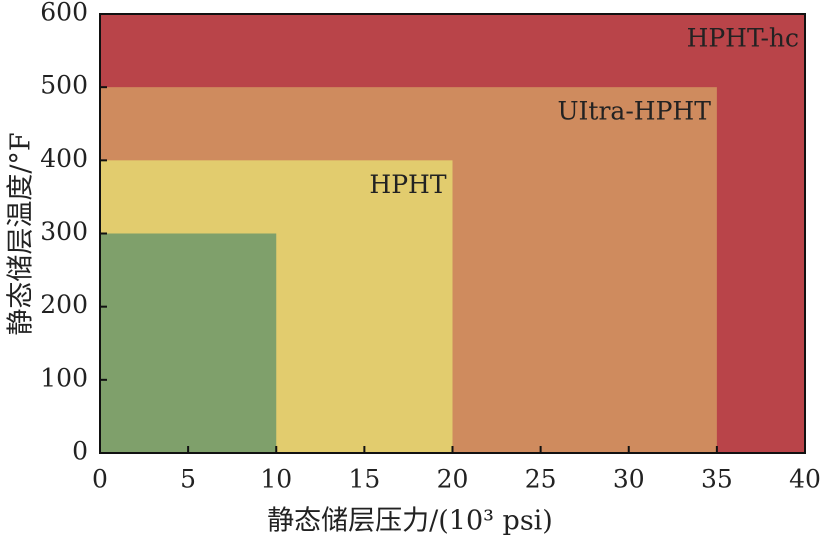  Describe the element at coordinates (64, 377) in the screenshot. I see `y-tick-label: 100` at that location.